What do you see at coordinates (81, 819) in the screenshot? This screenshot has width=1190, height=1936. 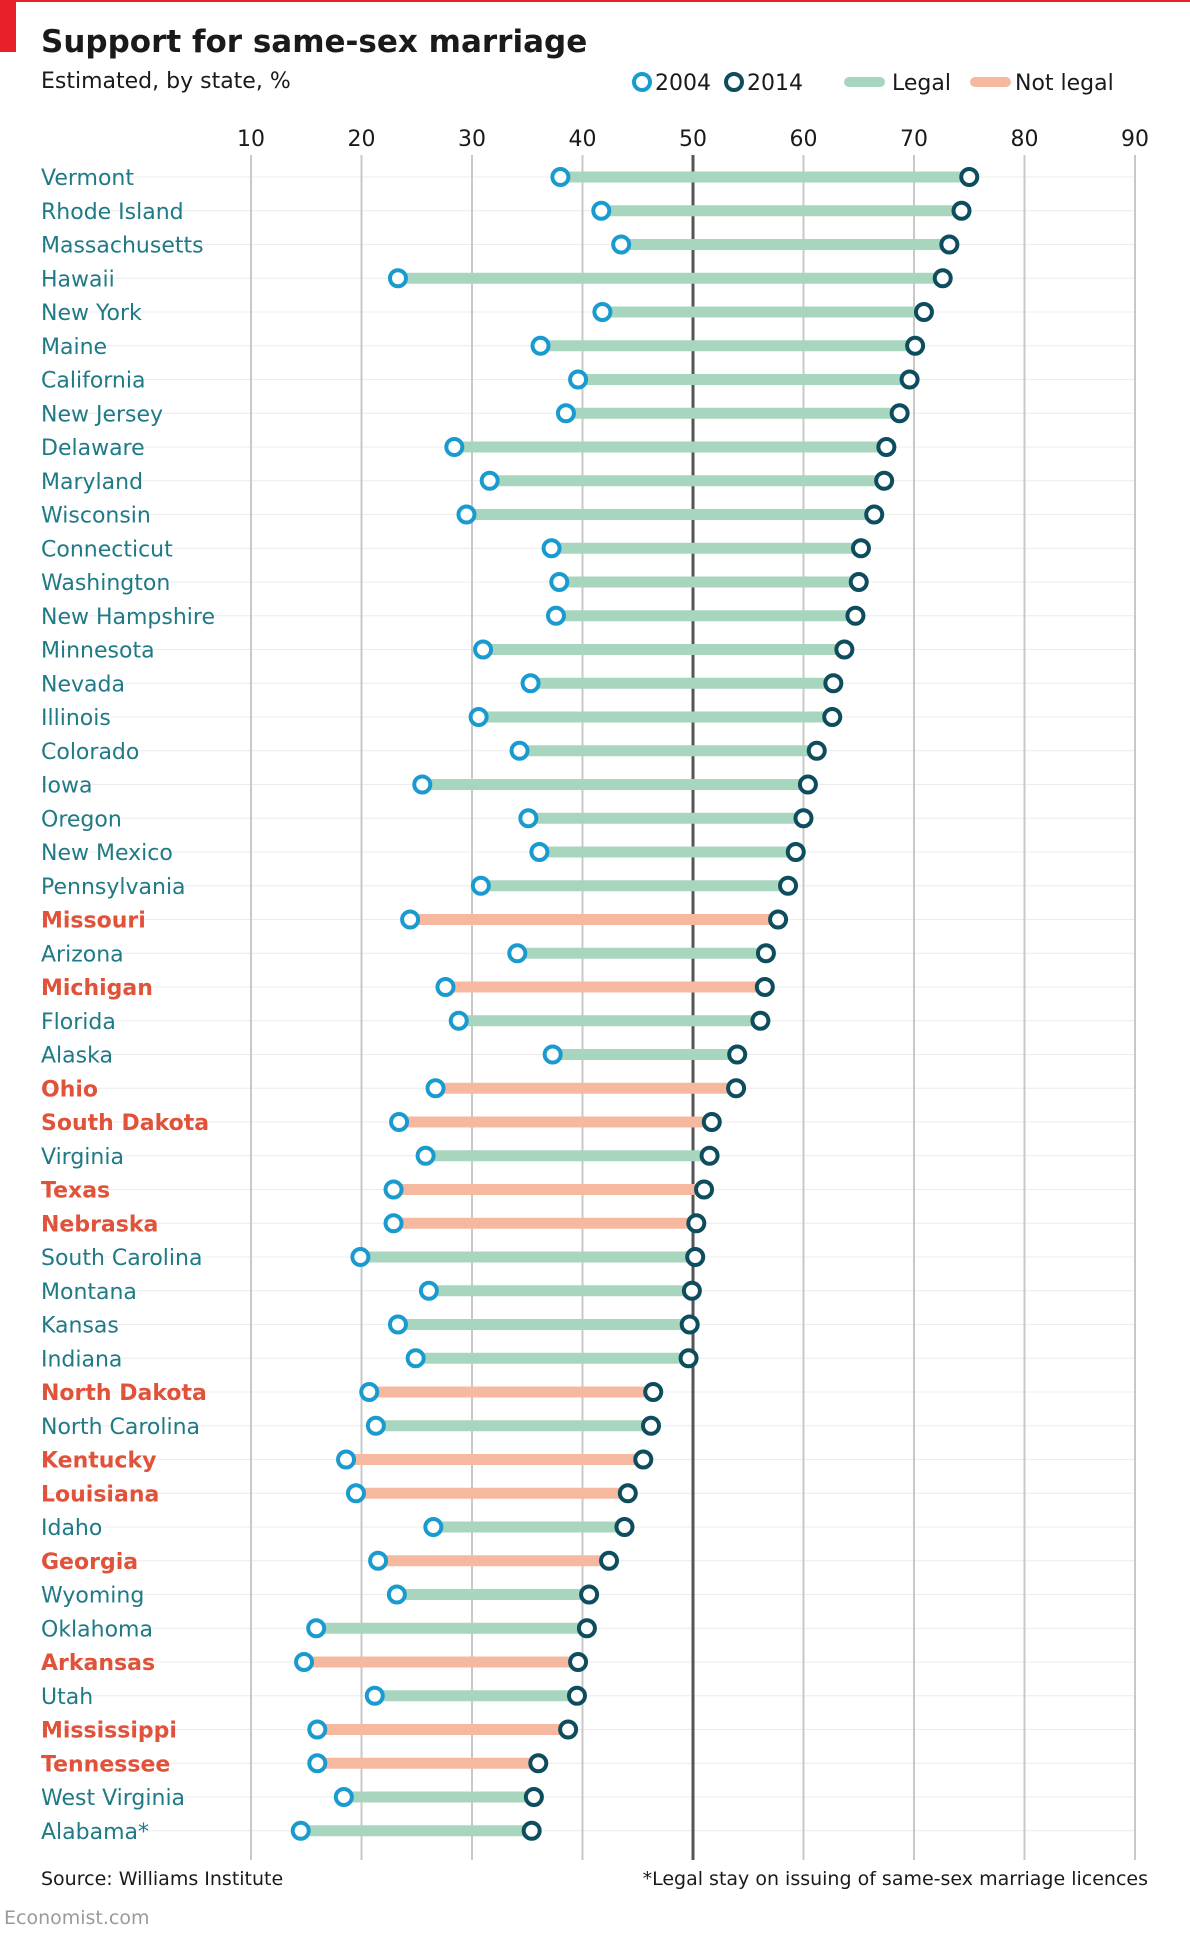 I see `state-label: Oregon` at bounding box center [81, 819].